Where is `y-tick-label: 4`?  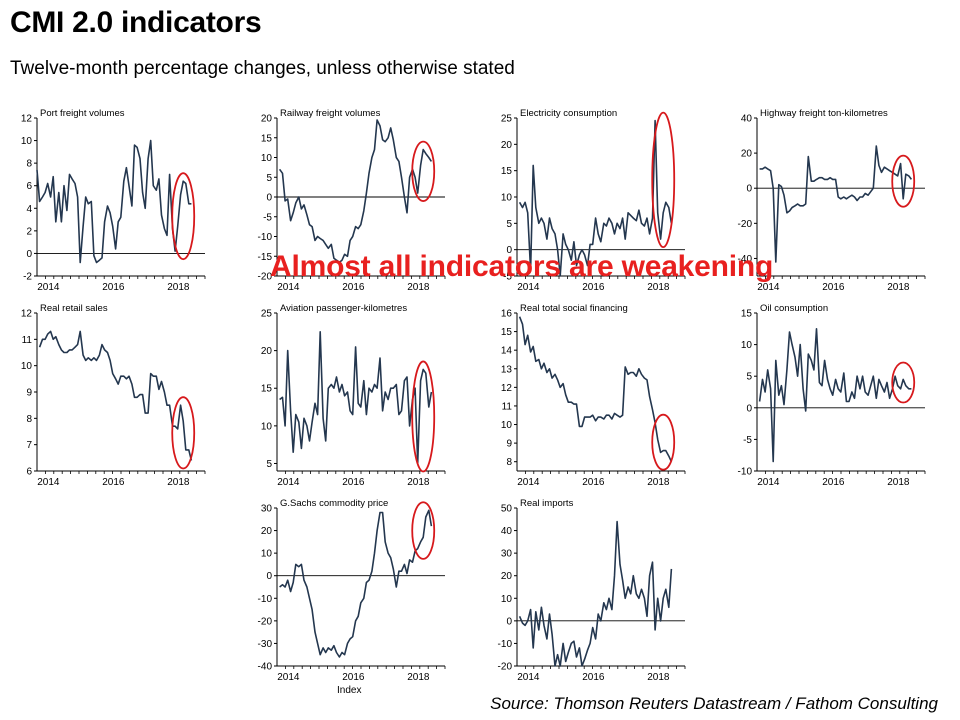
y-tick-label: 4 is located at coordinates (29, 209).